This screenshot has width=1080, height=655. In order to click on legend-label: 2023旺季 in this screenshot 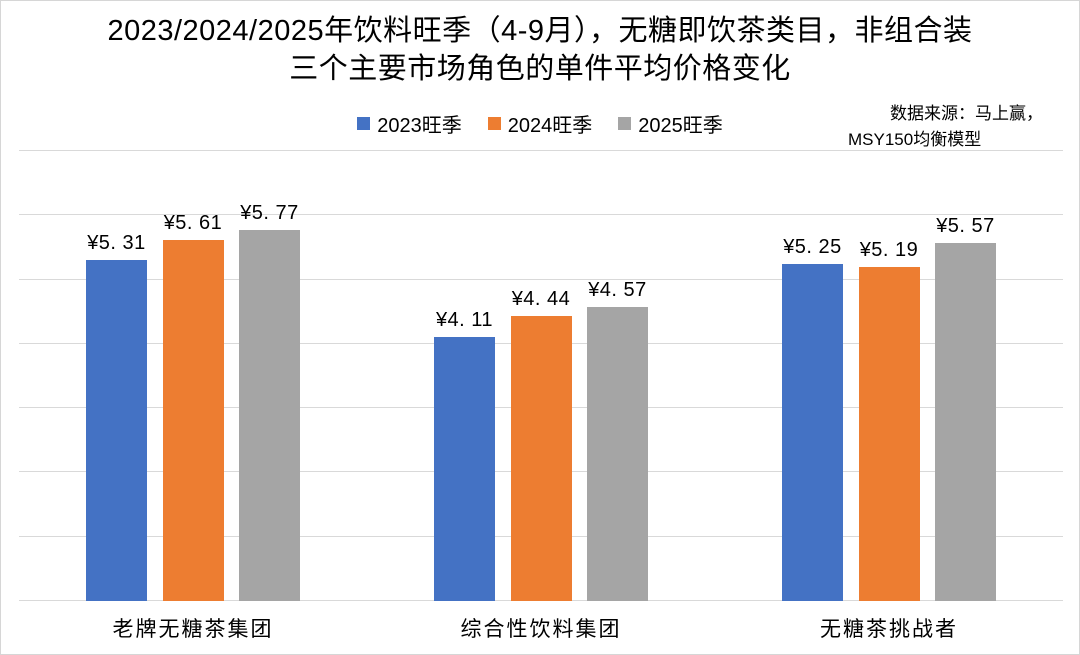, I will do `click(419, 126)`.